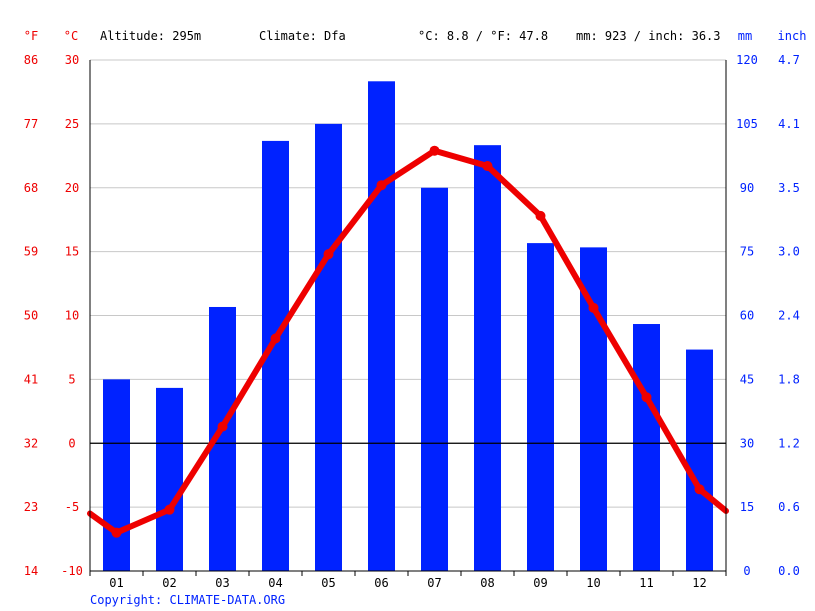 Image resolution: width=815 pixels, height=611 pixels. I want to click on fahrenheit-tick-label: 59, so click(31, 252).